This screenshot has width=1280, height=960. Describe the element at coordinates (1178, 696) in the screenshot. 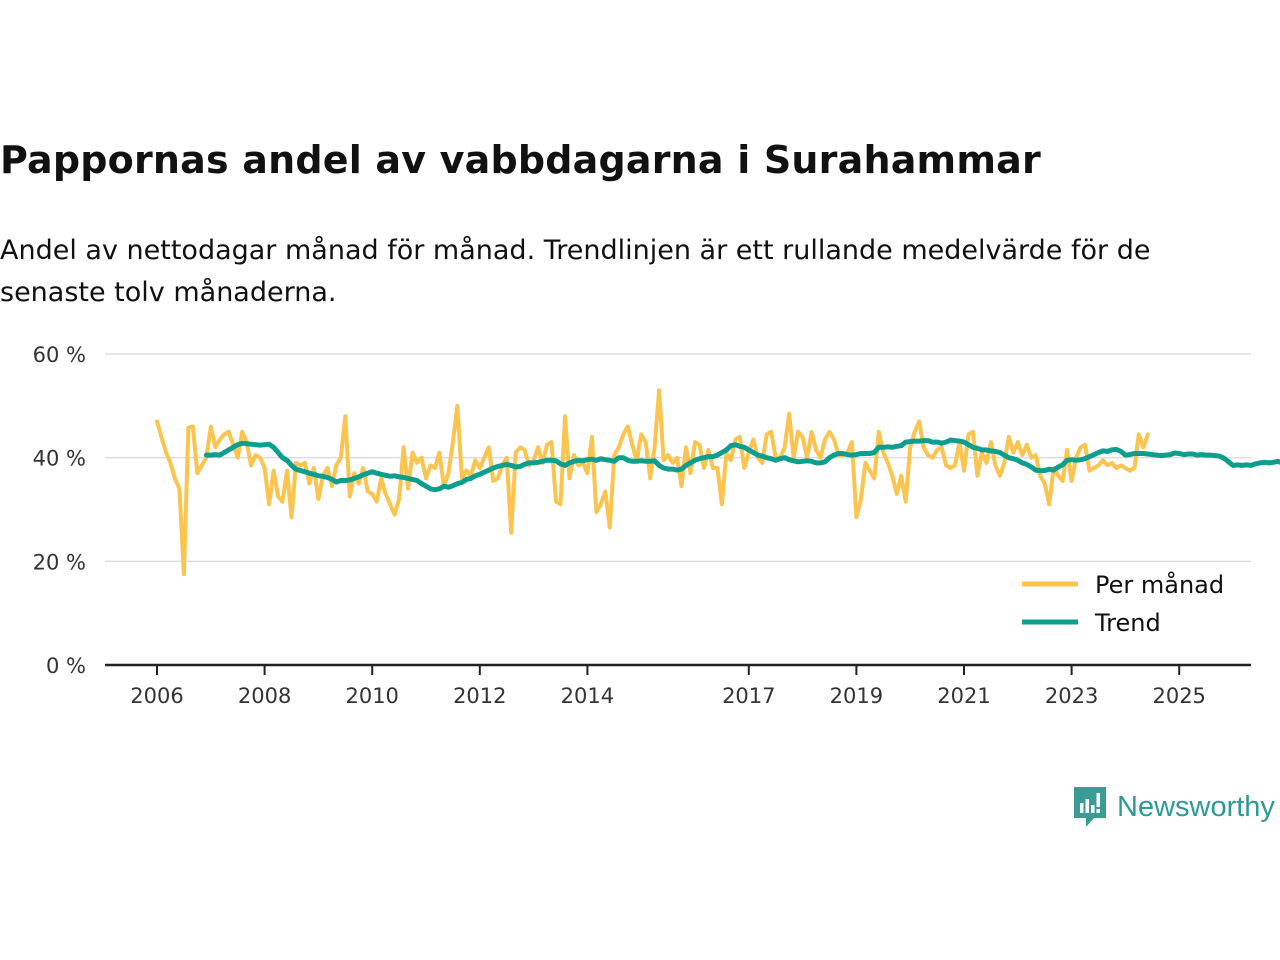

I see `x-tick-label: 2025` at that location.